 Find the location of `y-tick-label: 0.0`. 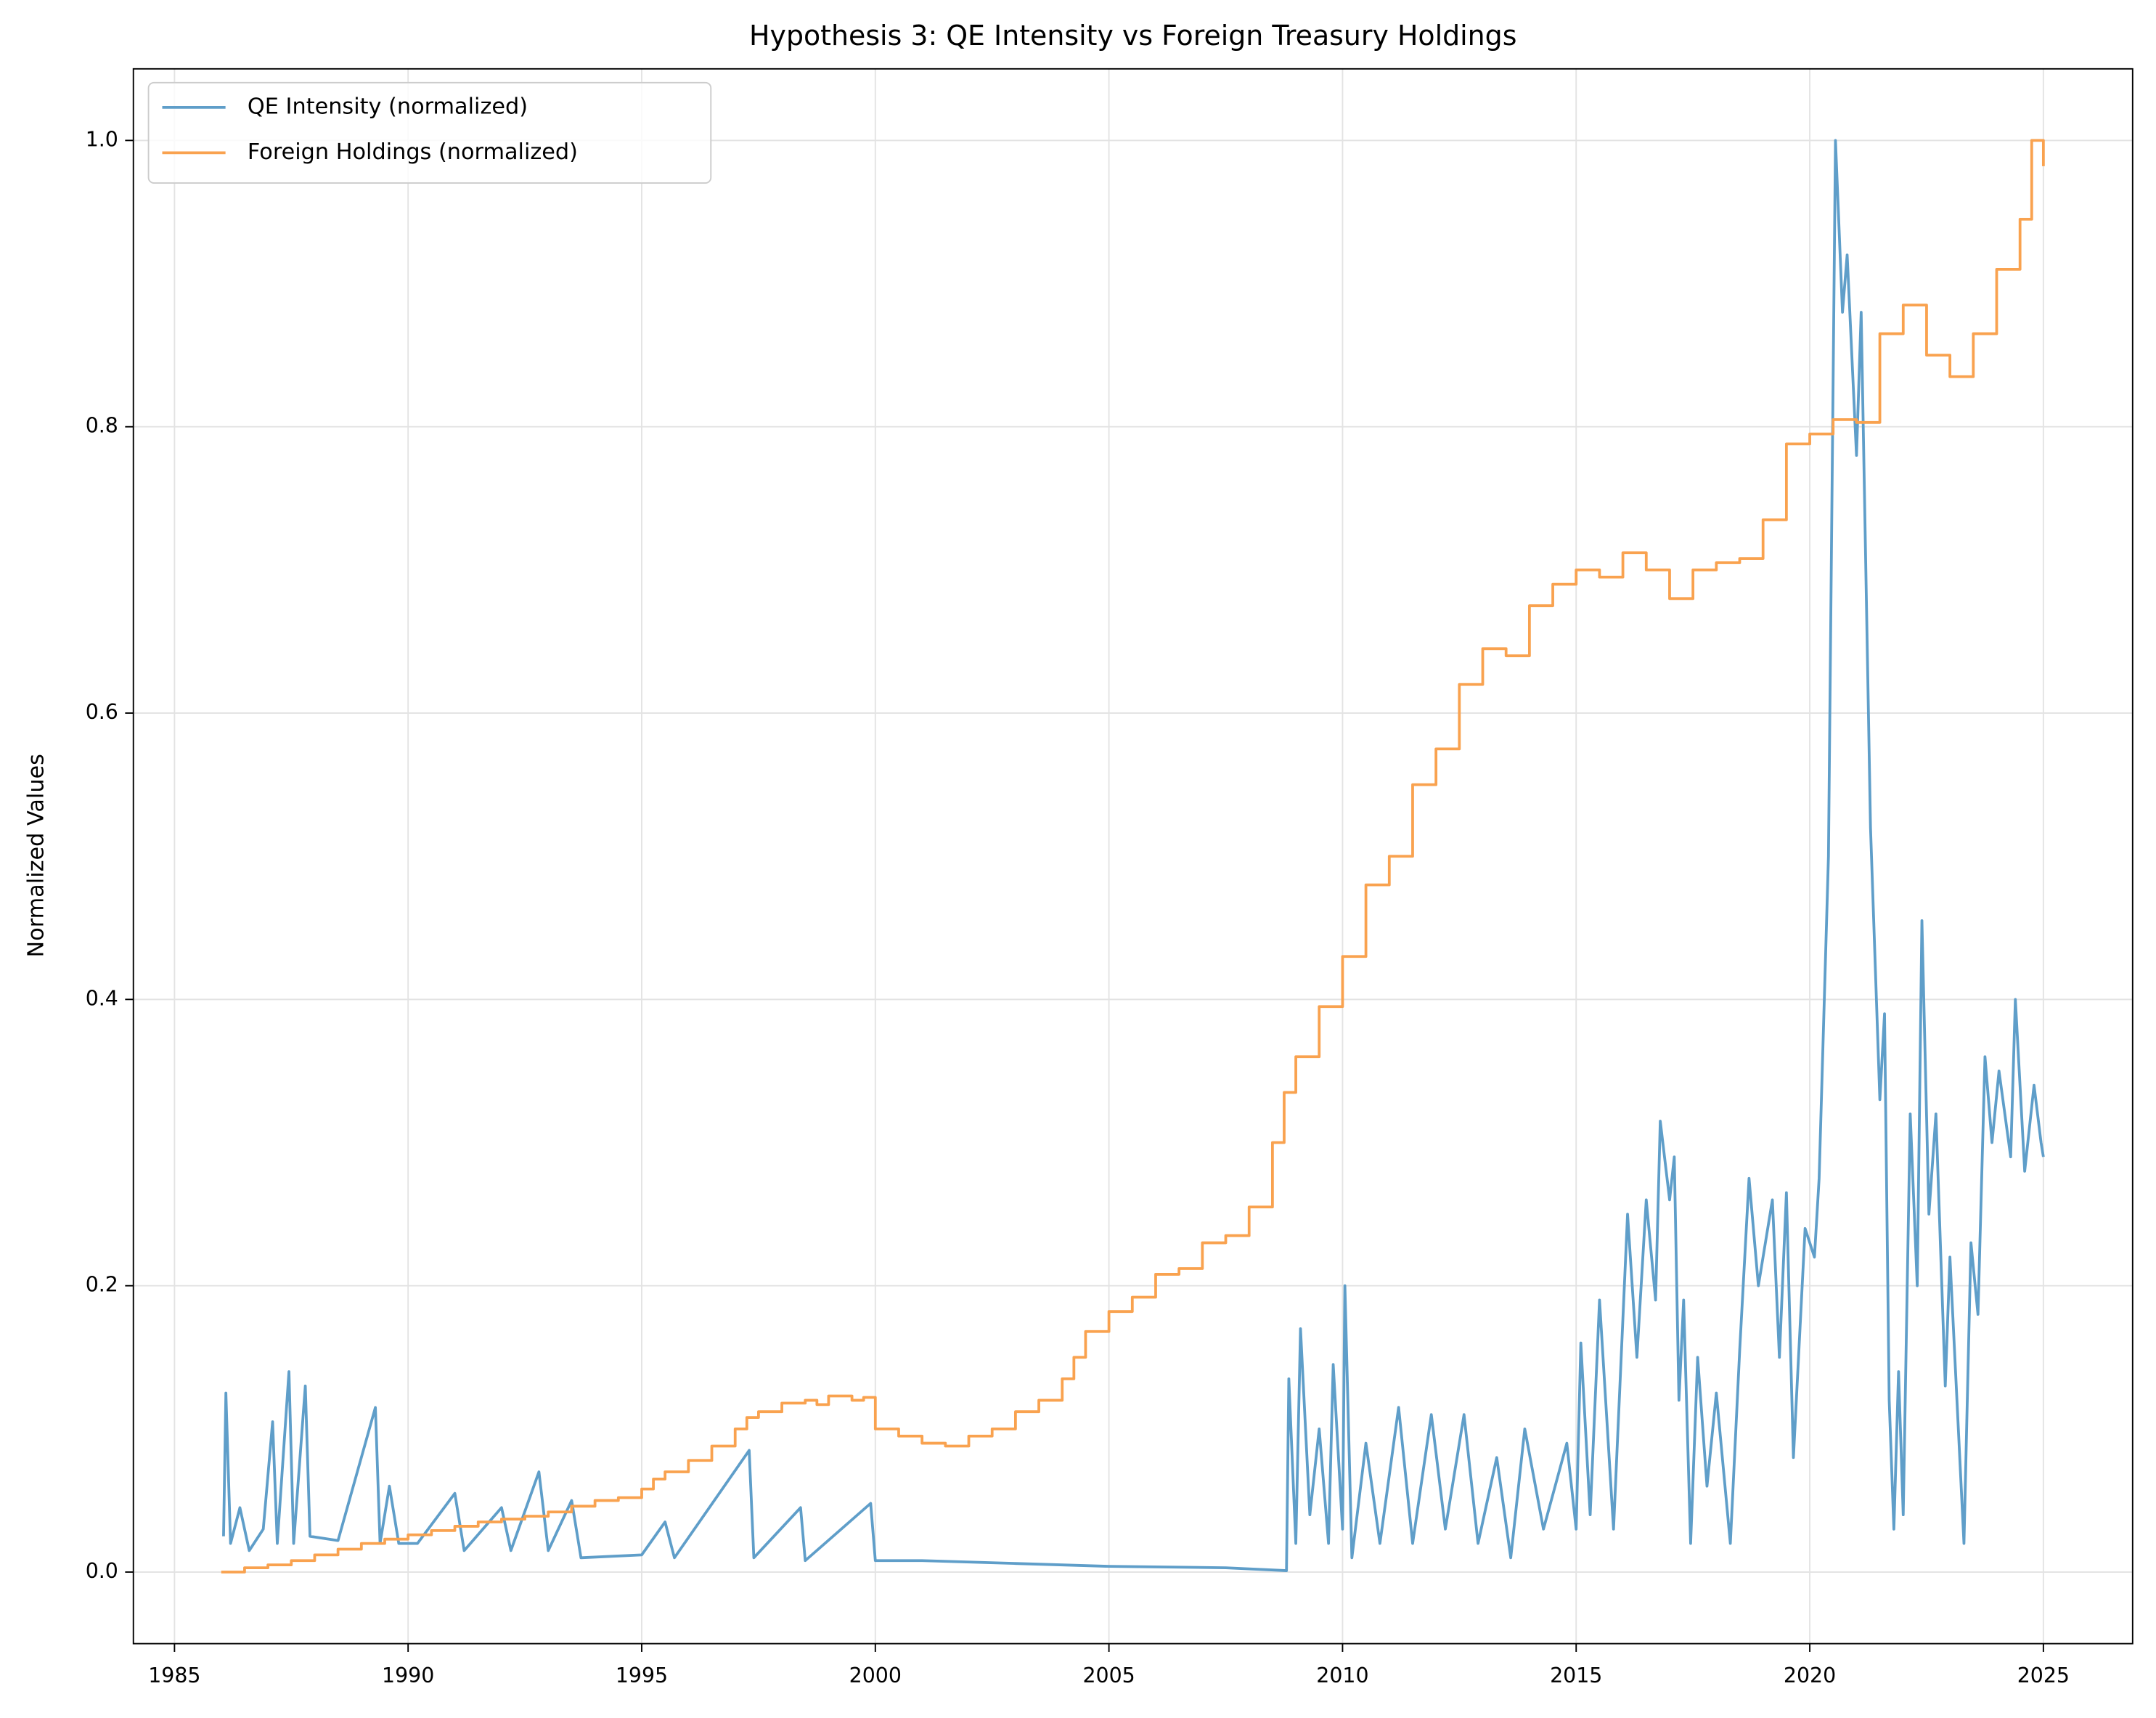

y-tick-label: 0.0 is located at coordinates (102, 1571).